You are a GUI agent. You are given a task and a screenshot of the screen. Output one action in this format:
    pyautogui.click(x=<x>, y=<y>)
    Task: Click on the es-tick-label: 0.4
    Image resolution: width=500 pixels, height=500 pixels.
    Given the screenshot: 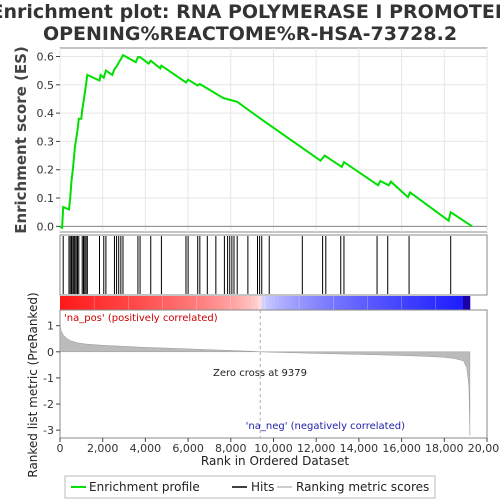 What is the action you would take?
    pyautogui.click(x=46, y=113)
    